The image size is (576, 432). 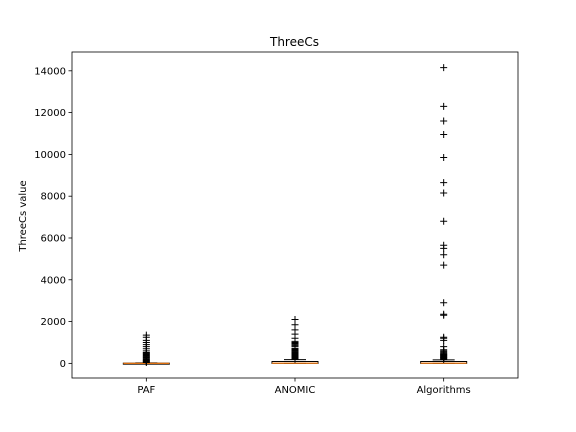 What do you see at coordinates (63, 364) in the screenshot?
I see `y-tick-label: 0` at bounding box center [63, 364].